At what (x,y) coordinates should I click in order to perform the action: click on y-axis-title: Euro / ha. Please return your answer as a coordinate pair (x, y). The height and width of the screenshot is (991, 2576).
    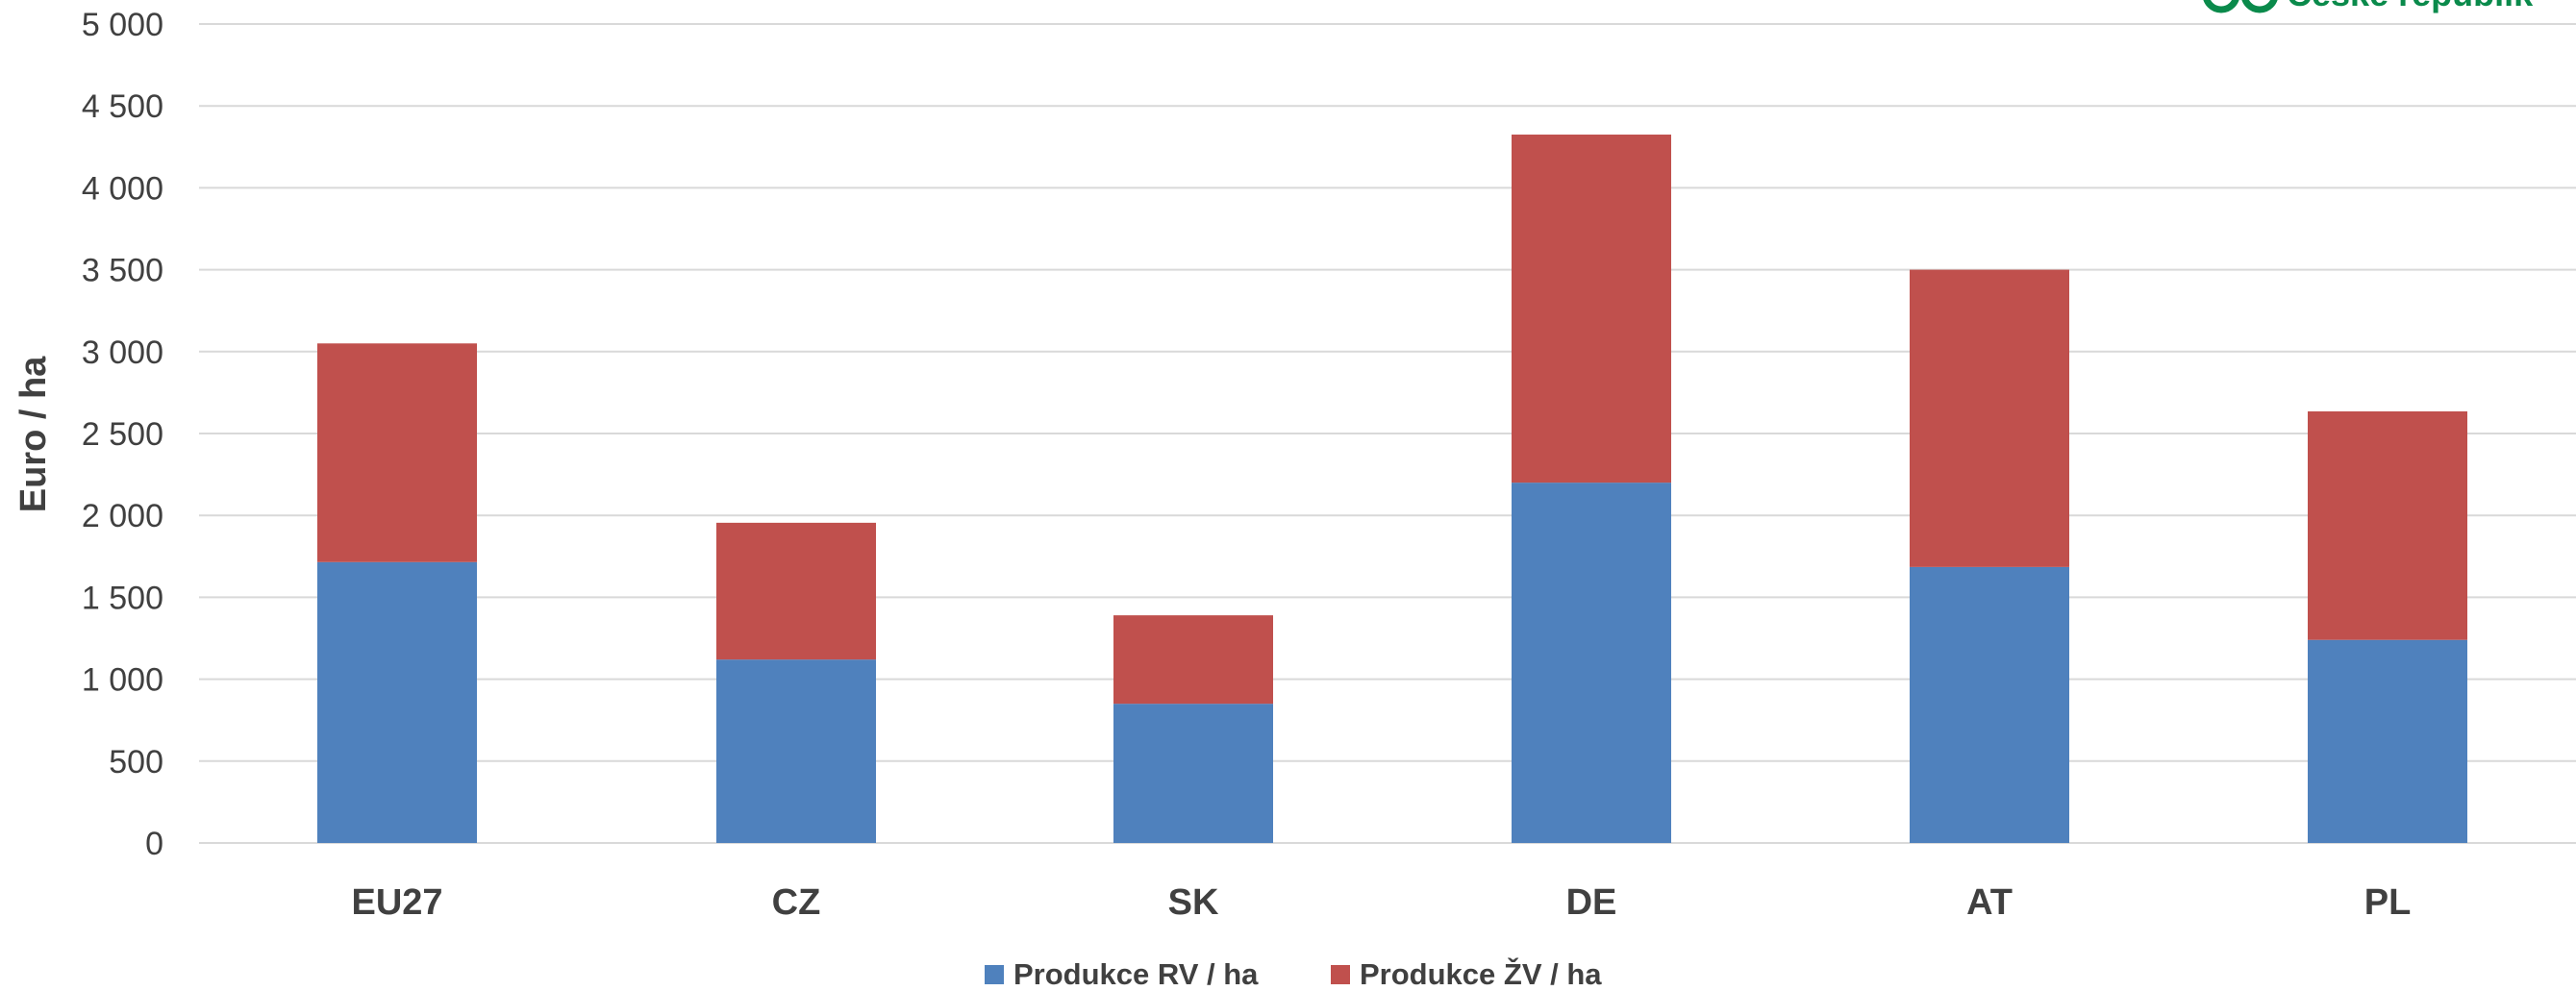
    Looking at the image, I should click on (33, 434).